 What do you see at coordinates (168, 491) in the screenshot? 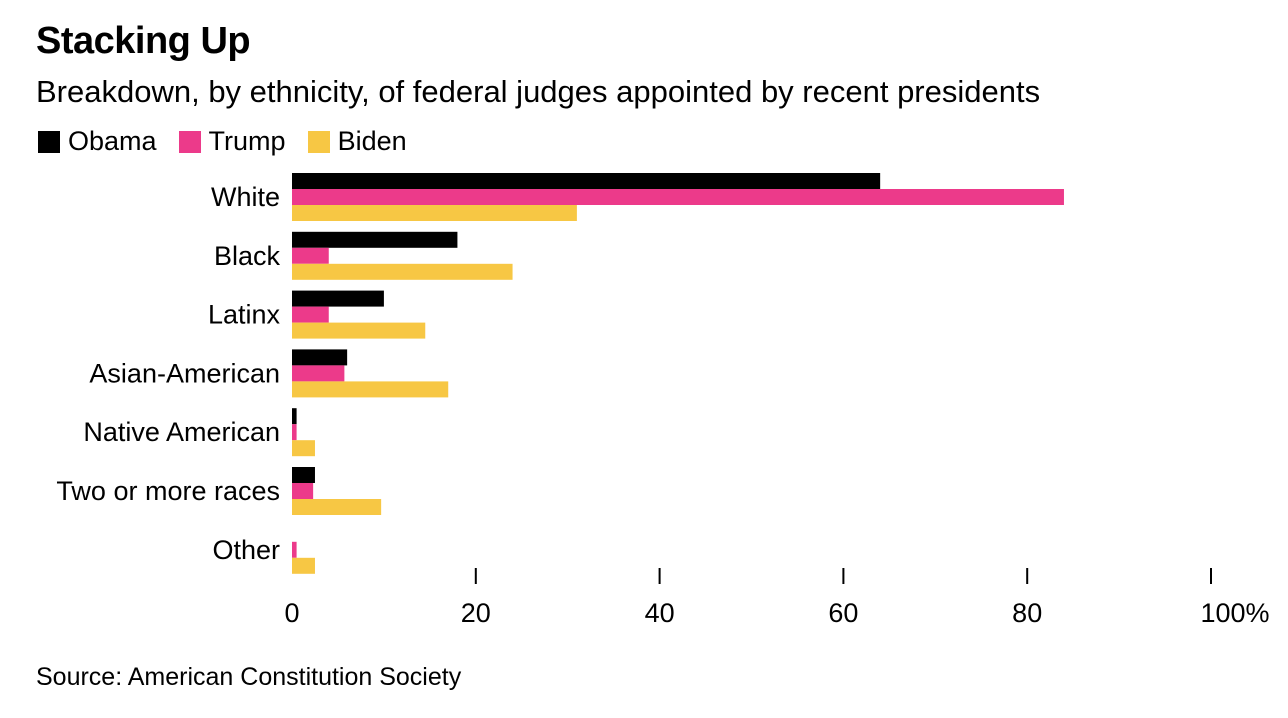
I see `category-label-two-or-more-races: Two or more races` at bounding box center [168, 491].